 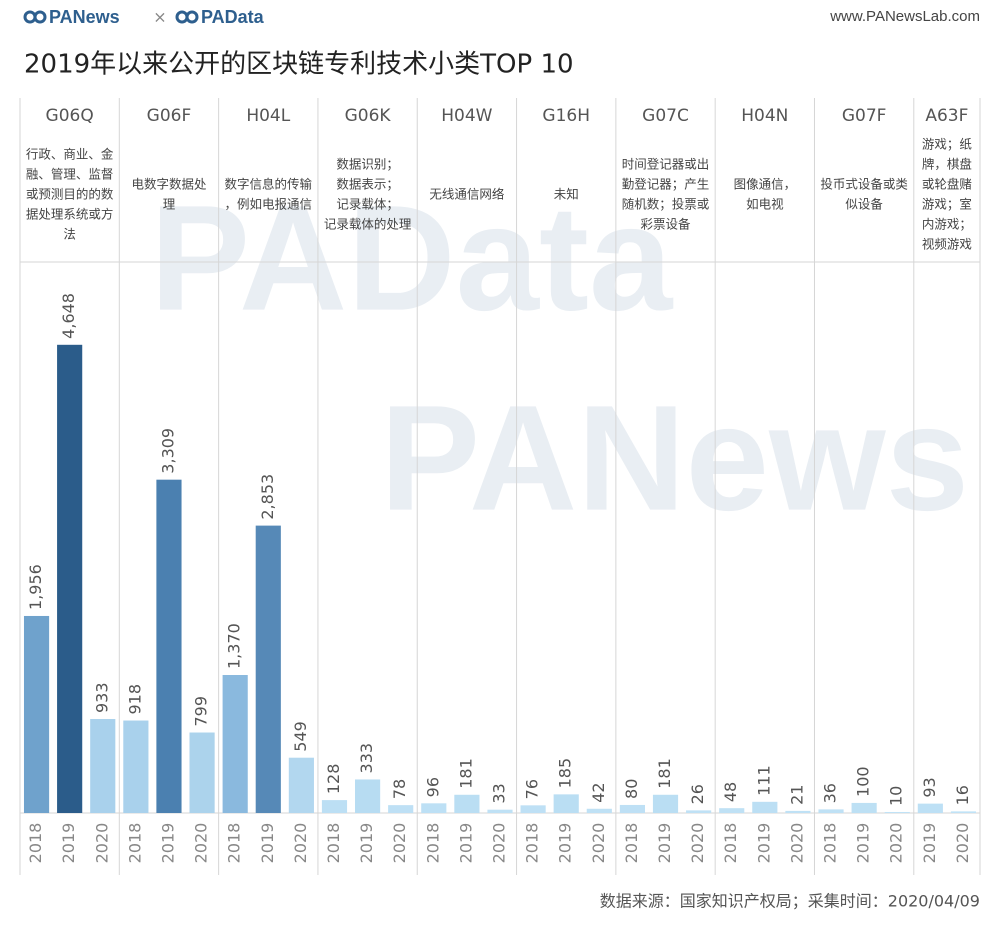 What do you see at coordinates (947, 164) in the screenshot?
I see `panel-description: 牌，棋盘` at bounding box center [947, 164].